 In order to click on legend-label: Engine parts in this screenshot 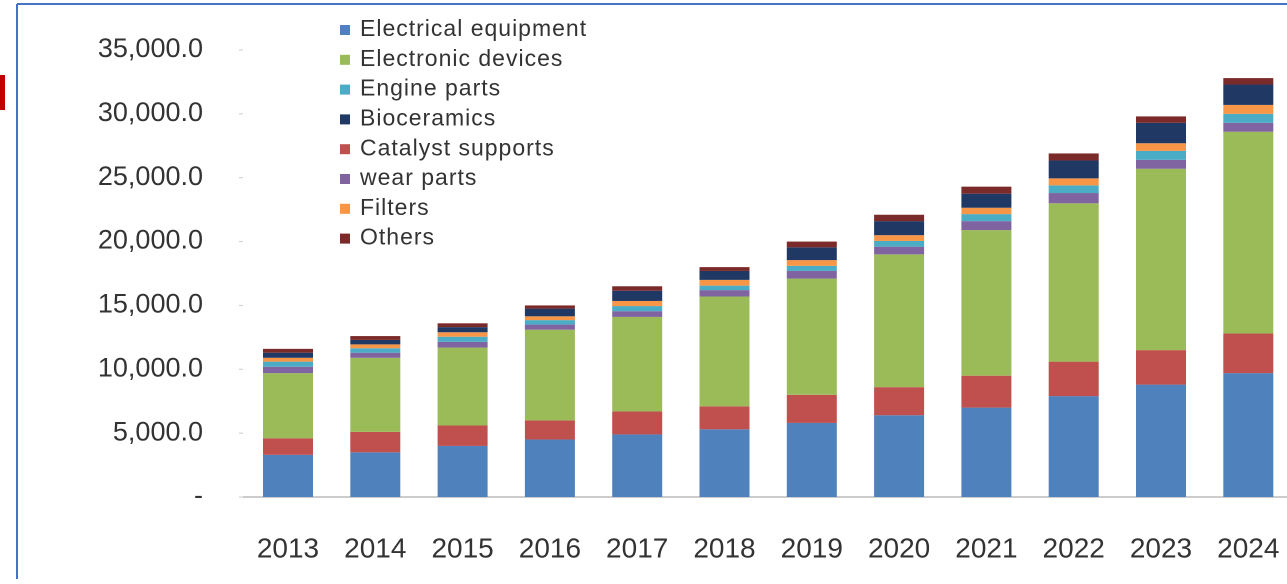, I will do `click(430, 88)`.